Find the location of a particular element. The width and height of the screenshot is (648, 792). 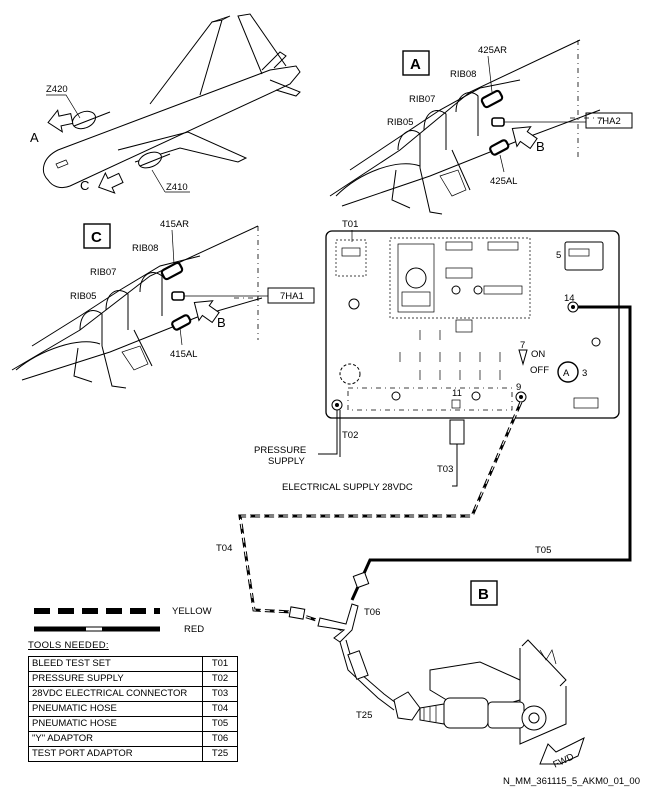

view-c-rib08-label: RIB08 is located at coordinates (145, 248).